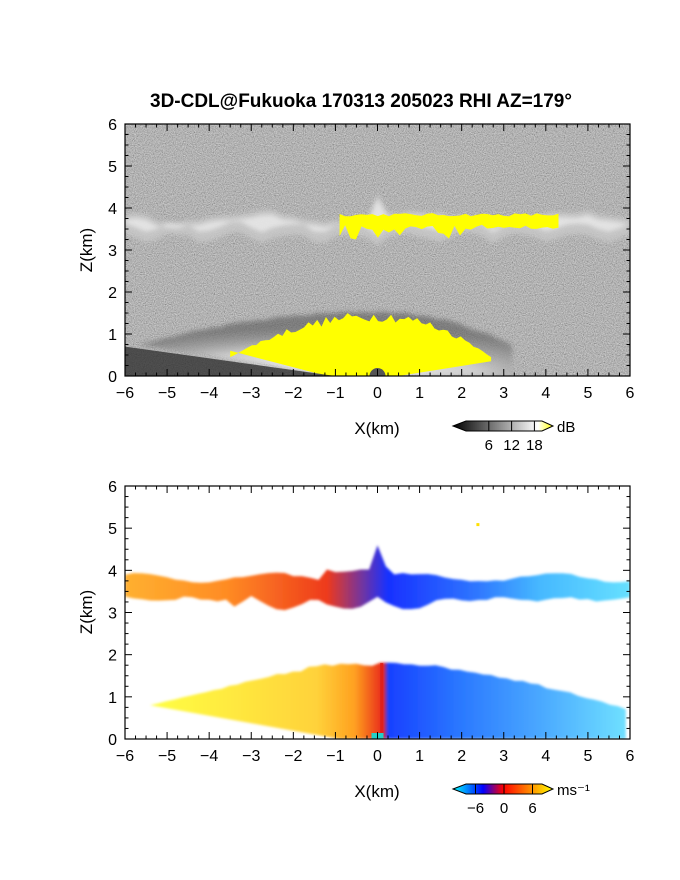 Image resolution: width=680 pixels, height=880 pixels. I want to click on velocity-x-tick-label: −2, so click(293, 756).